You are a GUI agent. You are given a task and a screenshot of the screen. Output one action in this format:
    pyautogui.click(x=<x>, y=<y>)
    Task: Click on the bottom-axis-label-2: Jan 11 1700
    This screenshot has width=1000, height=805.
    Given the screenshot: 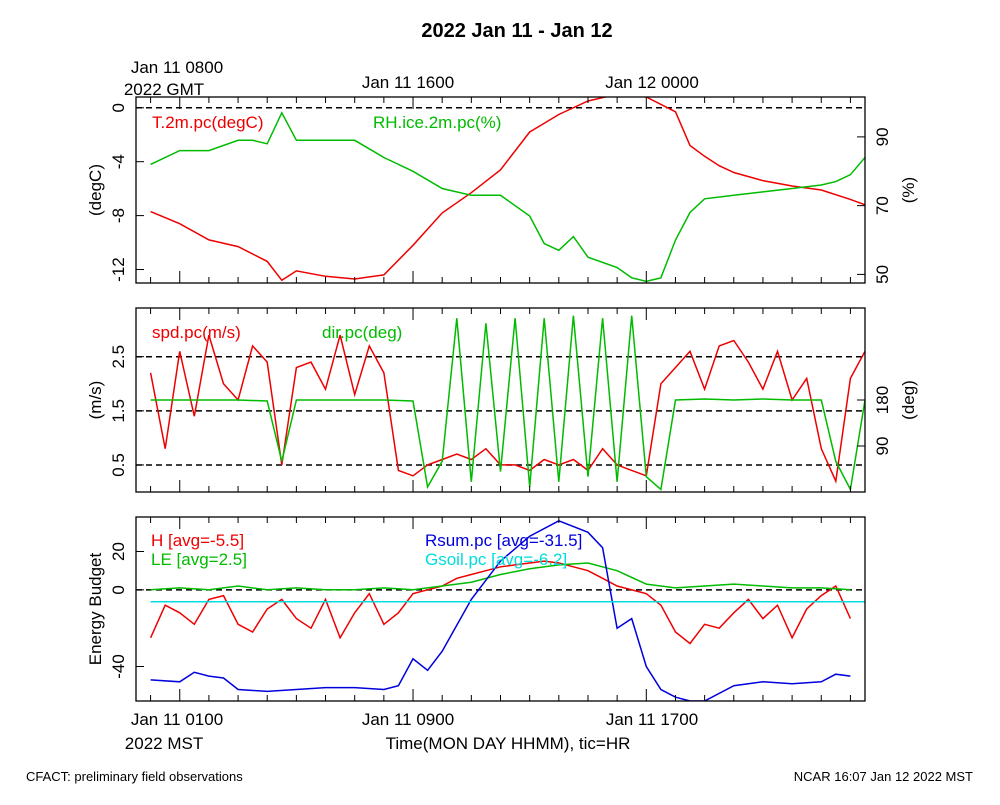 What is the action you would take?
    pyautogui.click(x=652, y=719)
    